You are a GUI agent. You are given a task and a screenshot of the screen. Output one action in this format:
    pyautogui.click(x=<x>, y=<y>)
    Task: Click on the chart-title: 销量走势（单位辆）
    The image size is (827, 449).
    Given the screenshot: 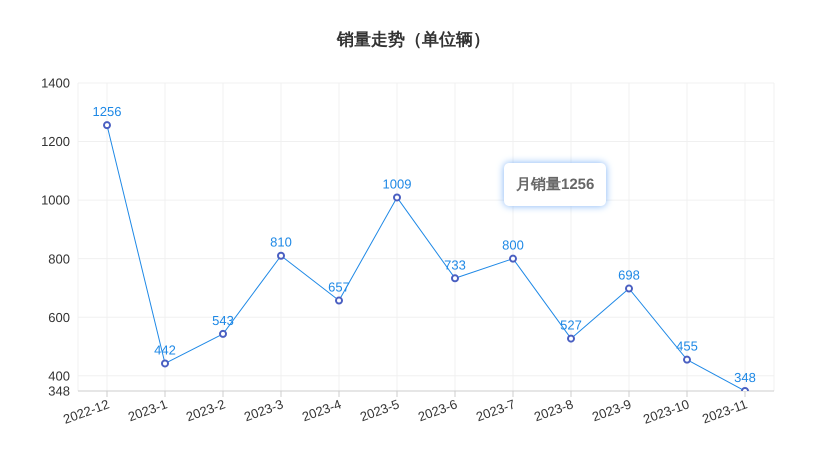 What is the action you would take?
    pyautogui.click(x=413, y=40)
    